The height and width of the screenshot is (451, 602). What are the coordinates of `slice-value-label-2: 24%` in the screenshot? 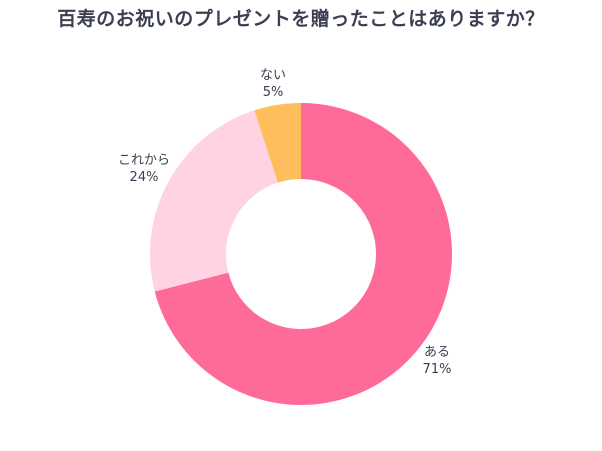 It's located at (144, 177).